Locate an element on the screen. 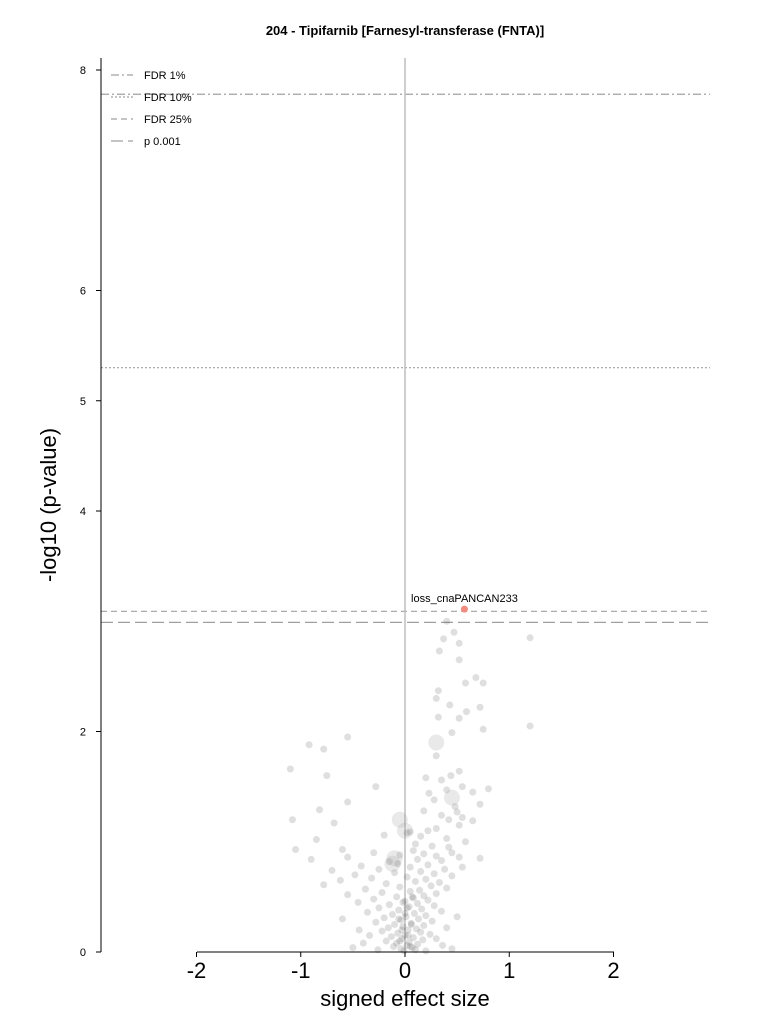  y-tick-label: 5 is located at coordinates (83, 402).